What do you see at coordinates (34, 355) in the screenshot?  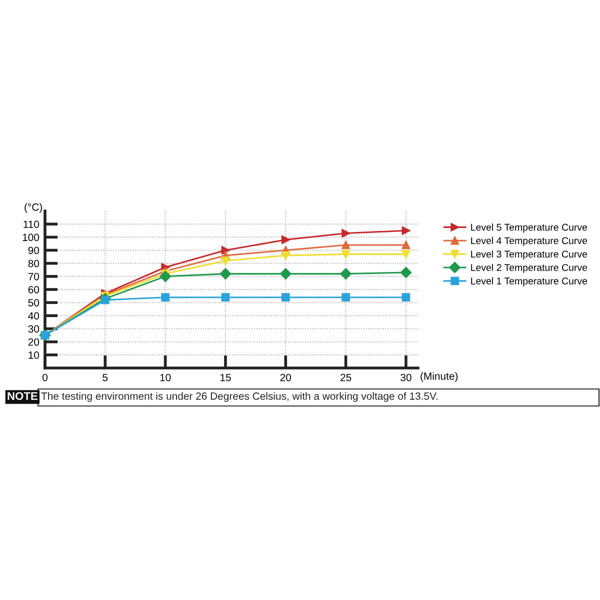 I see `y-tick-label: 10` at bounding box center [34, 355].